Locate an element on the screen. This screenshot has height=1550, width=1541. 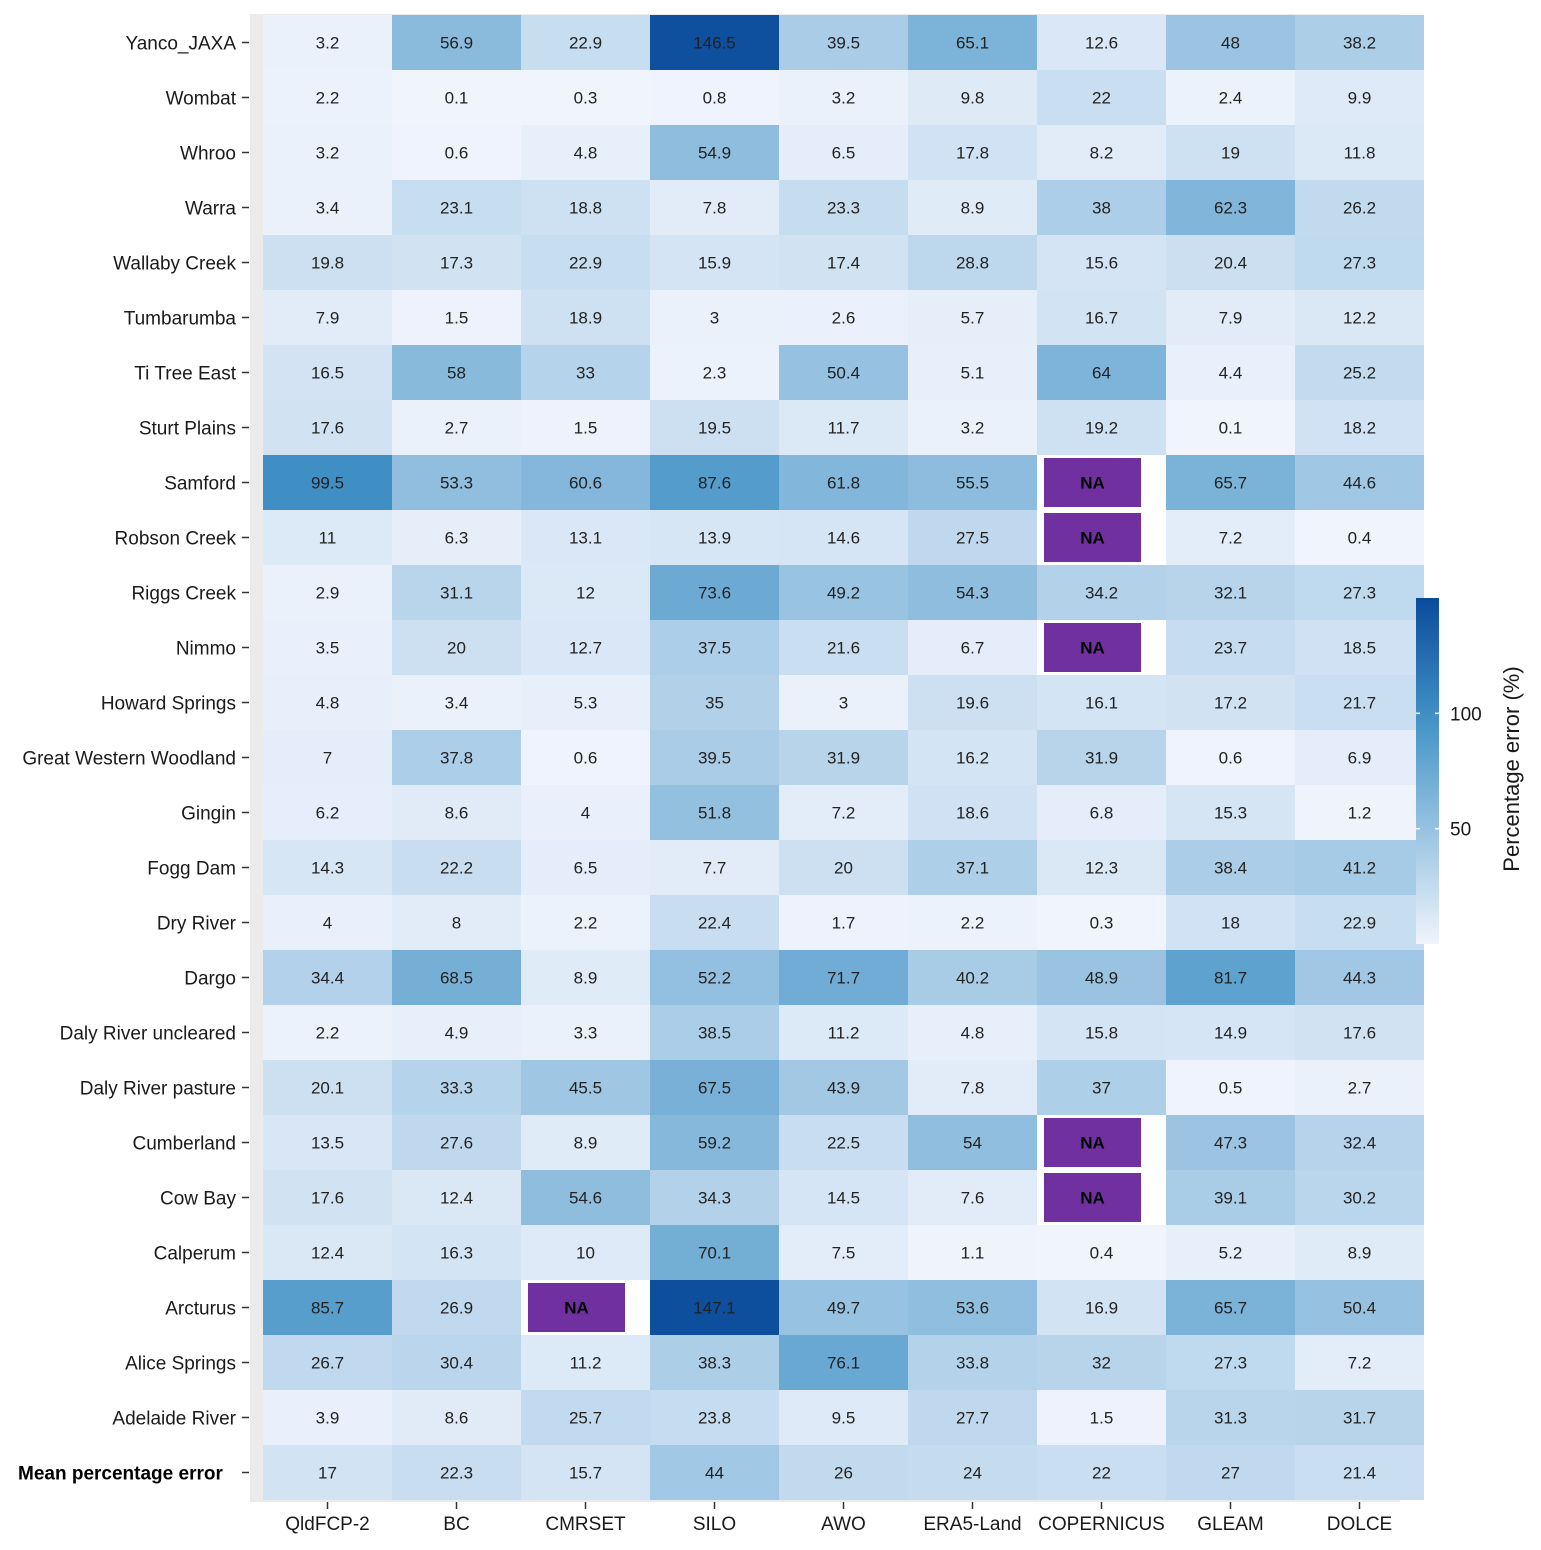
cell-value: 38.3 is located at coordinates (714, 1363).